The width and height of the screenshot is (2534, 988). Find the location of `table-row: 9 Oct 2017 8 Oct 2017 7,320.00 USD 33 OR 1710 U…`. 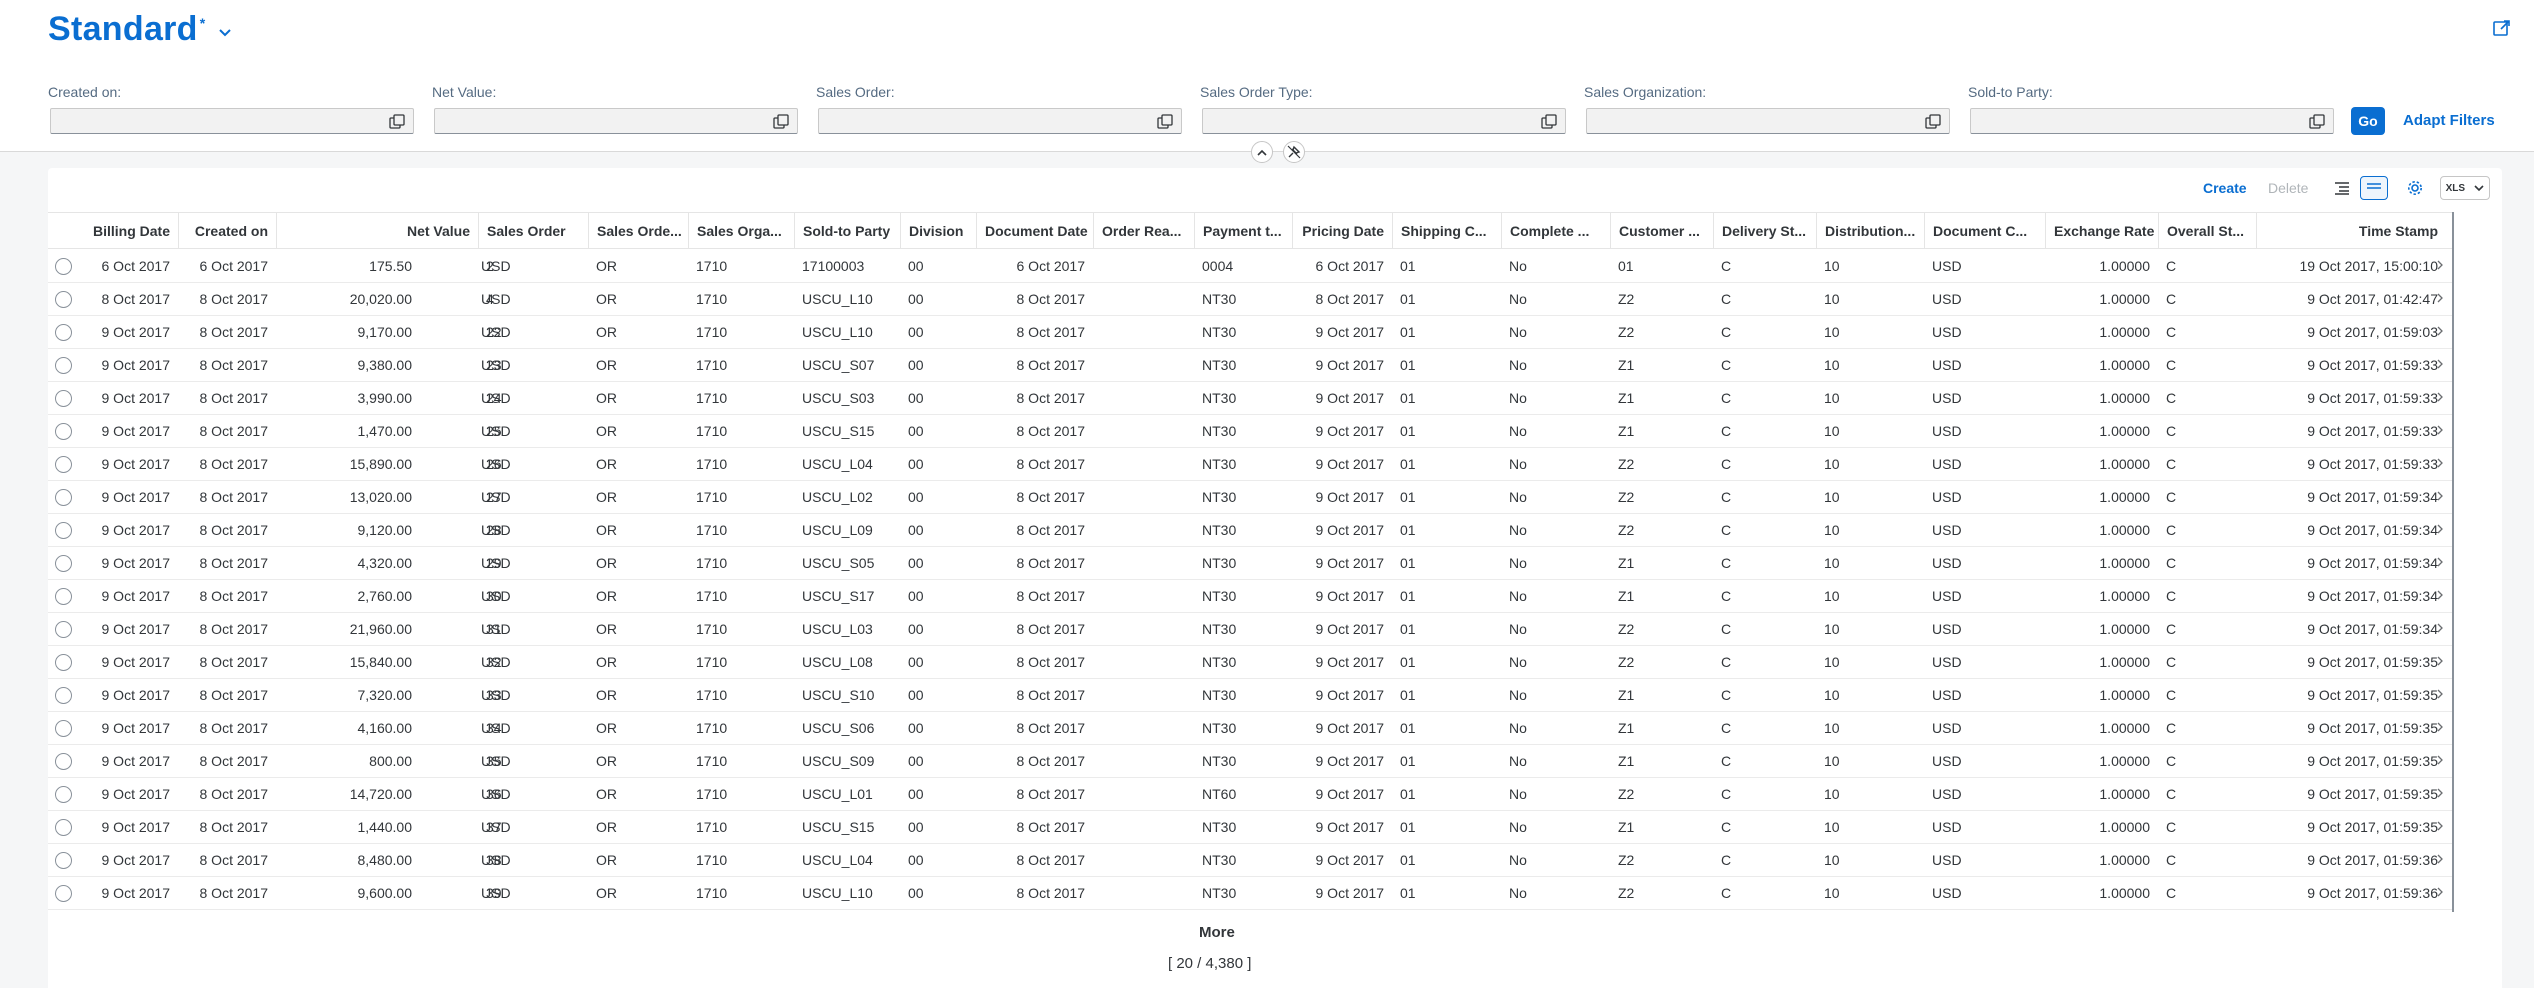

table-row: 9 Oct 2017 8 Oct 2017 7,320.00 USD 33 OR 1710 U… is located at coordinates (1251, 695).